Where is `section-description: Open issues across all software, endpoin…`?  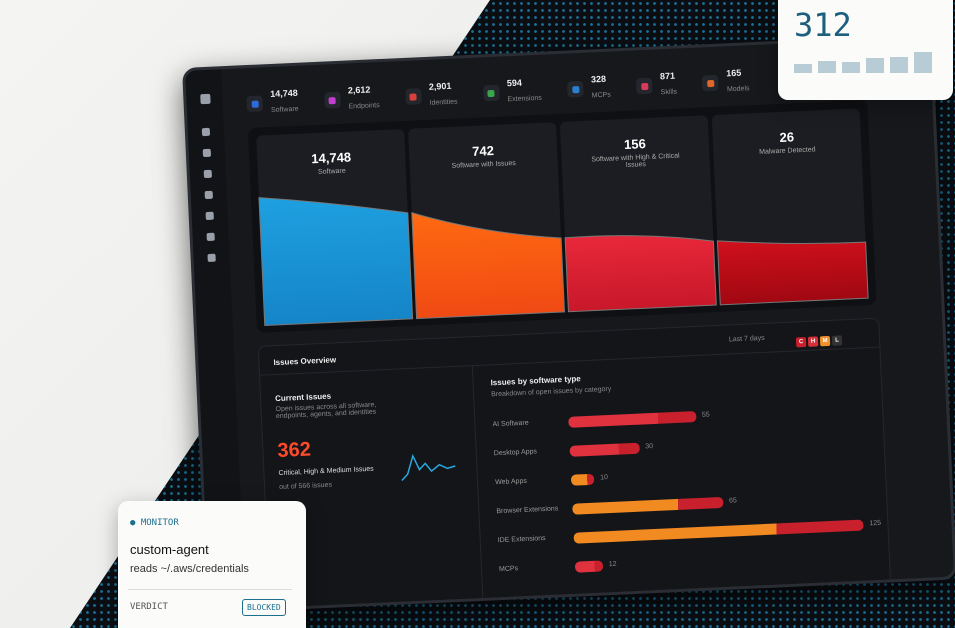
section-description: Open issues across all software, endpoin… is located at coordinates (326, 411).